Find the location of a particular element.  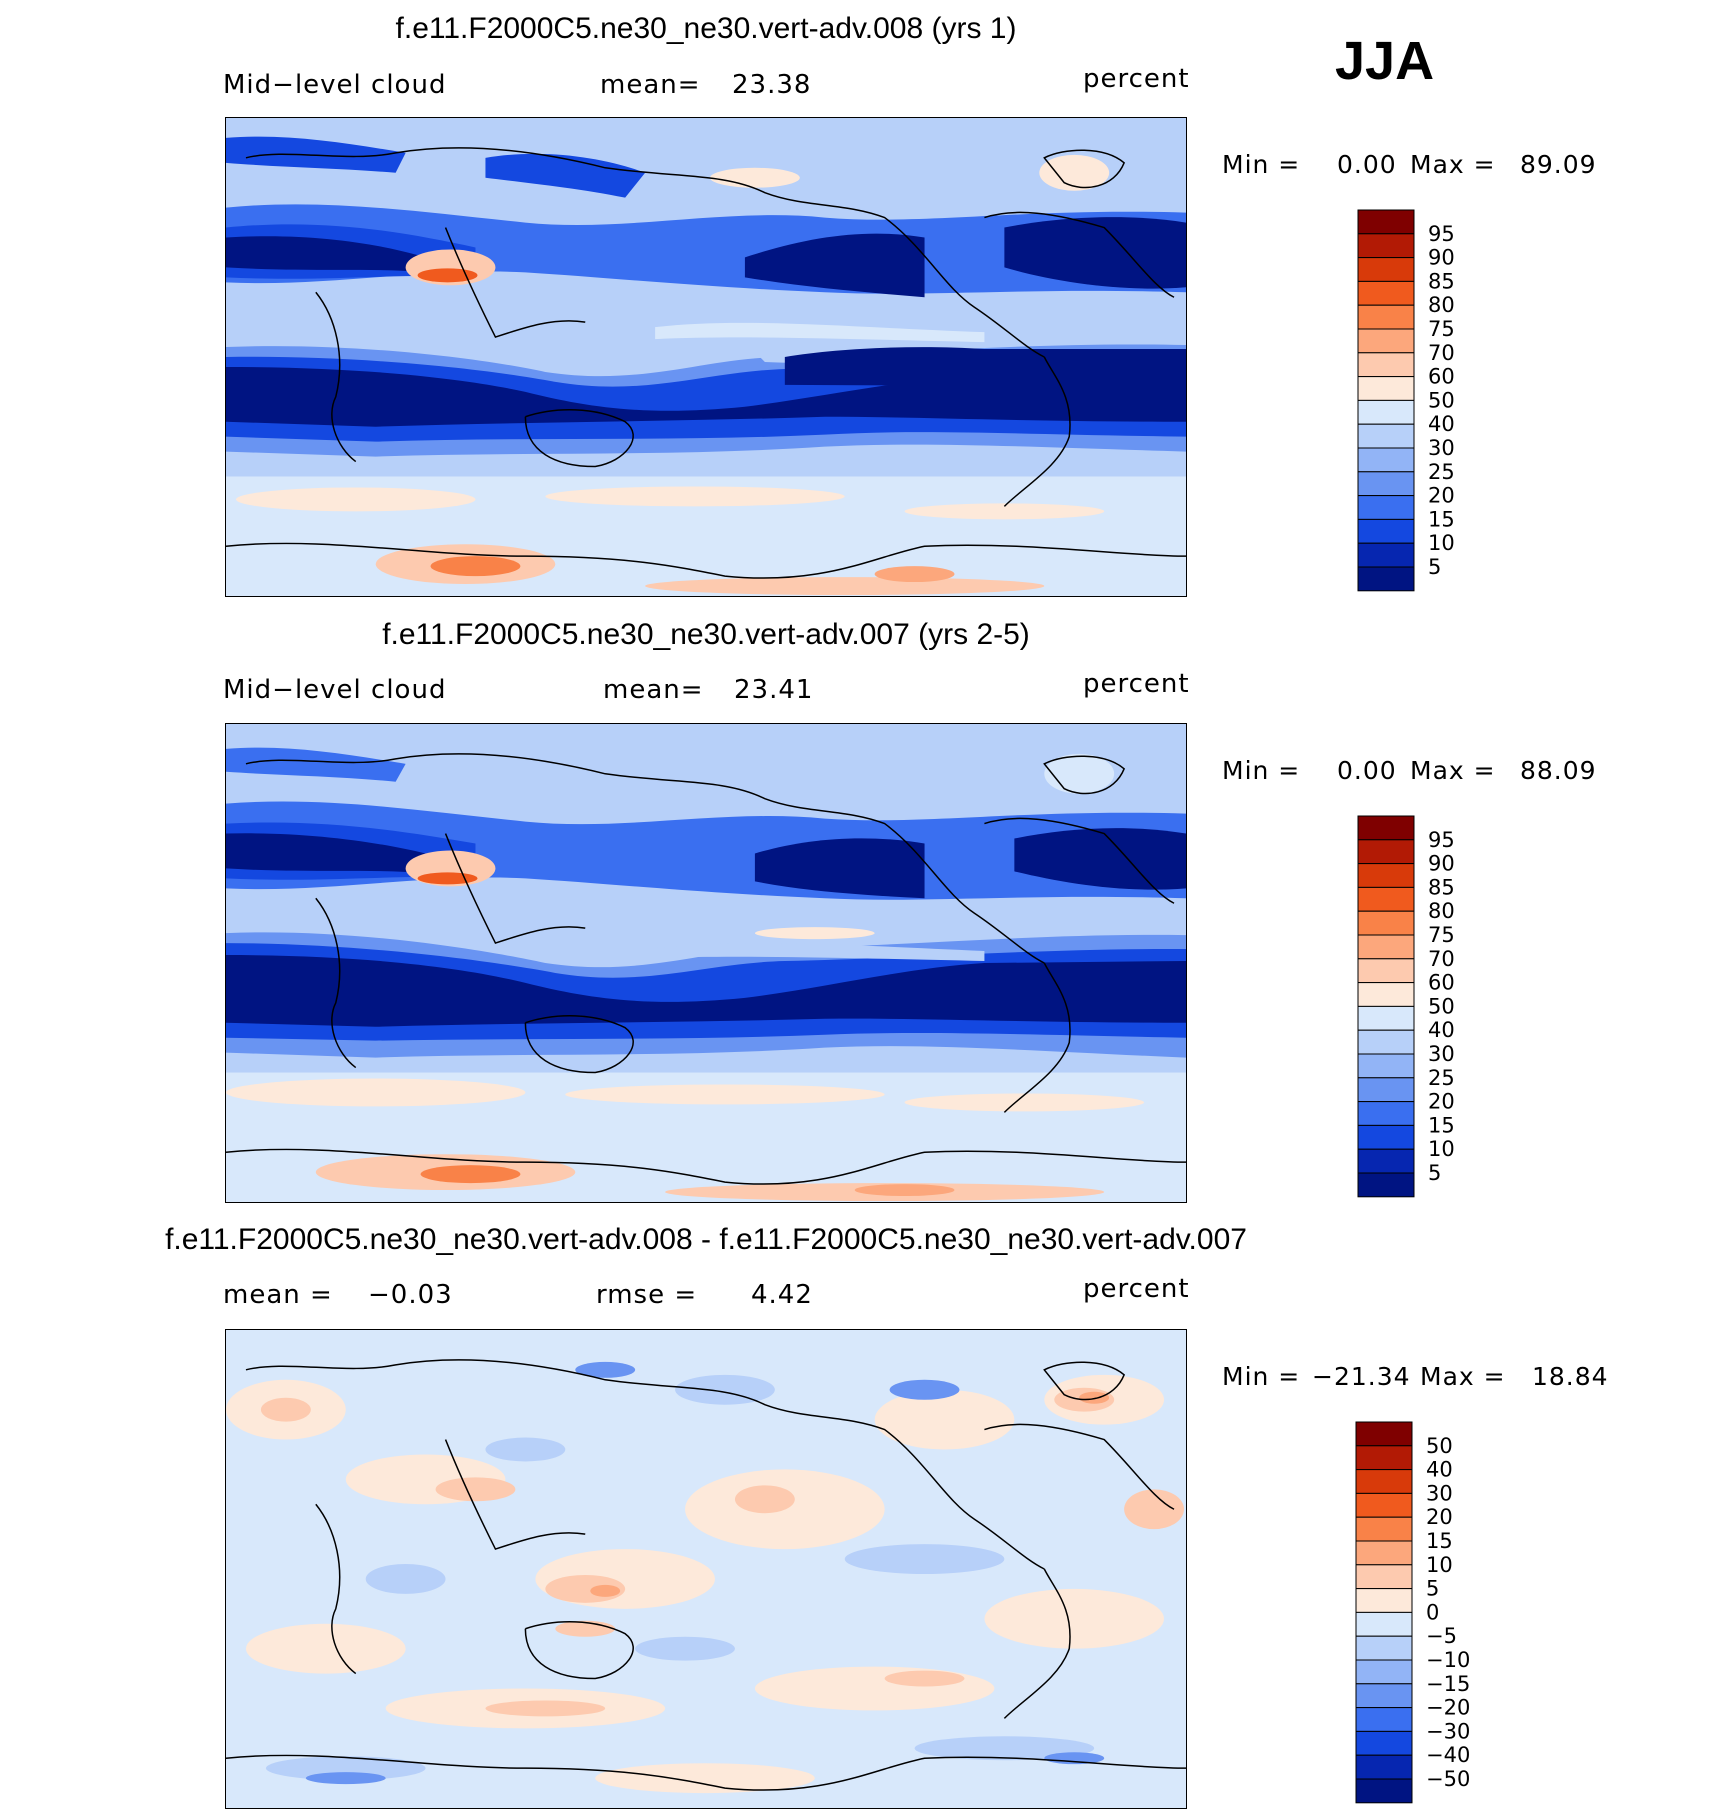

panel-1-mean-label: mean= is located at coordinates (650, 85).